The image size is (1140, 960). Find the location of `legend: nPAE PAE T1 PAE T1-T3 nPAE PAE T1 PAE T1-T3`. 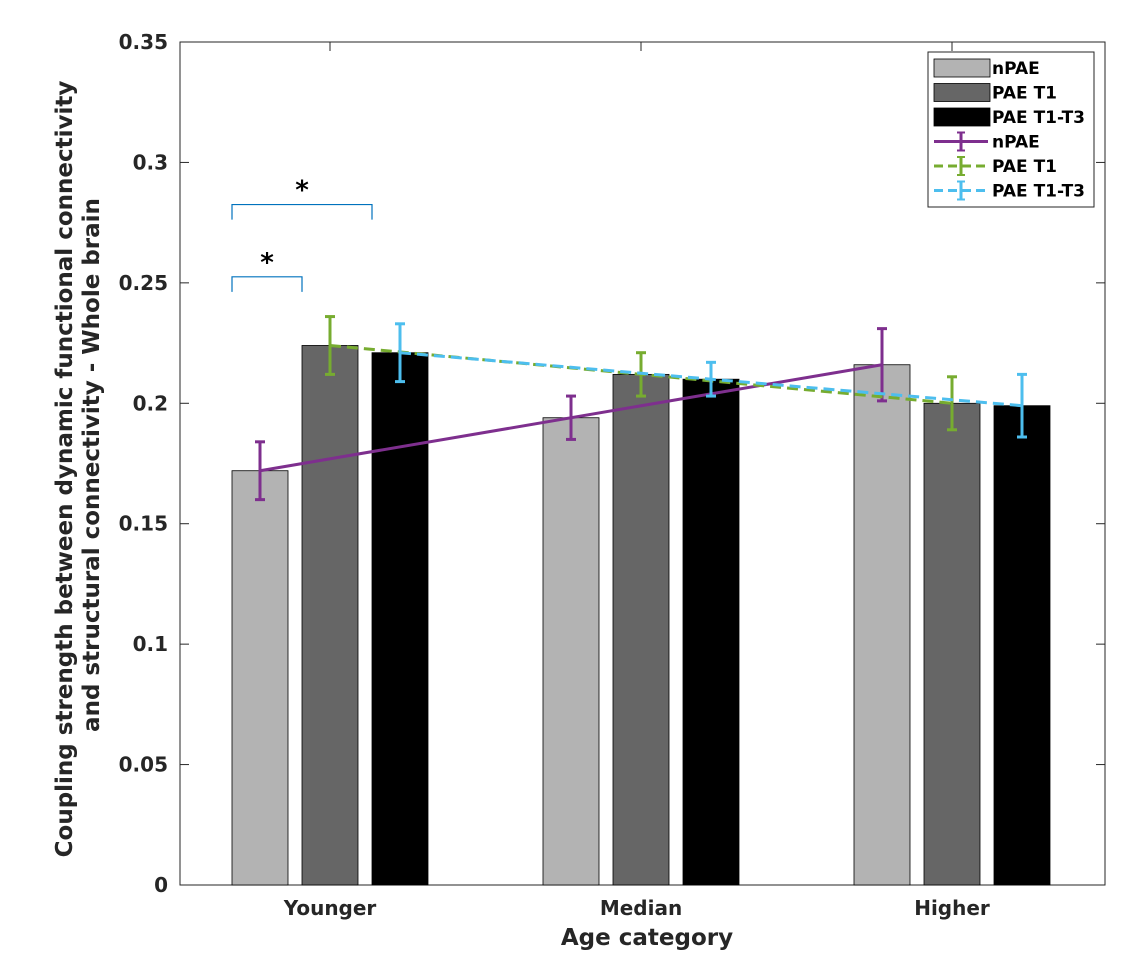

legend: nPAE PAE T1 PAE T1-T3 nPAE PAE T1 PAE T1-T3 is located at coordinates (1011, 129).